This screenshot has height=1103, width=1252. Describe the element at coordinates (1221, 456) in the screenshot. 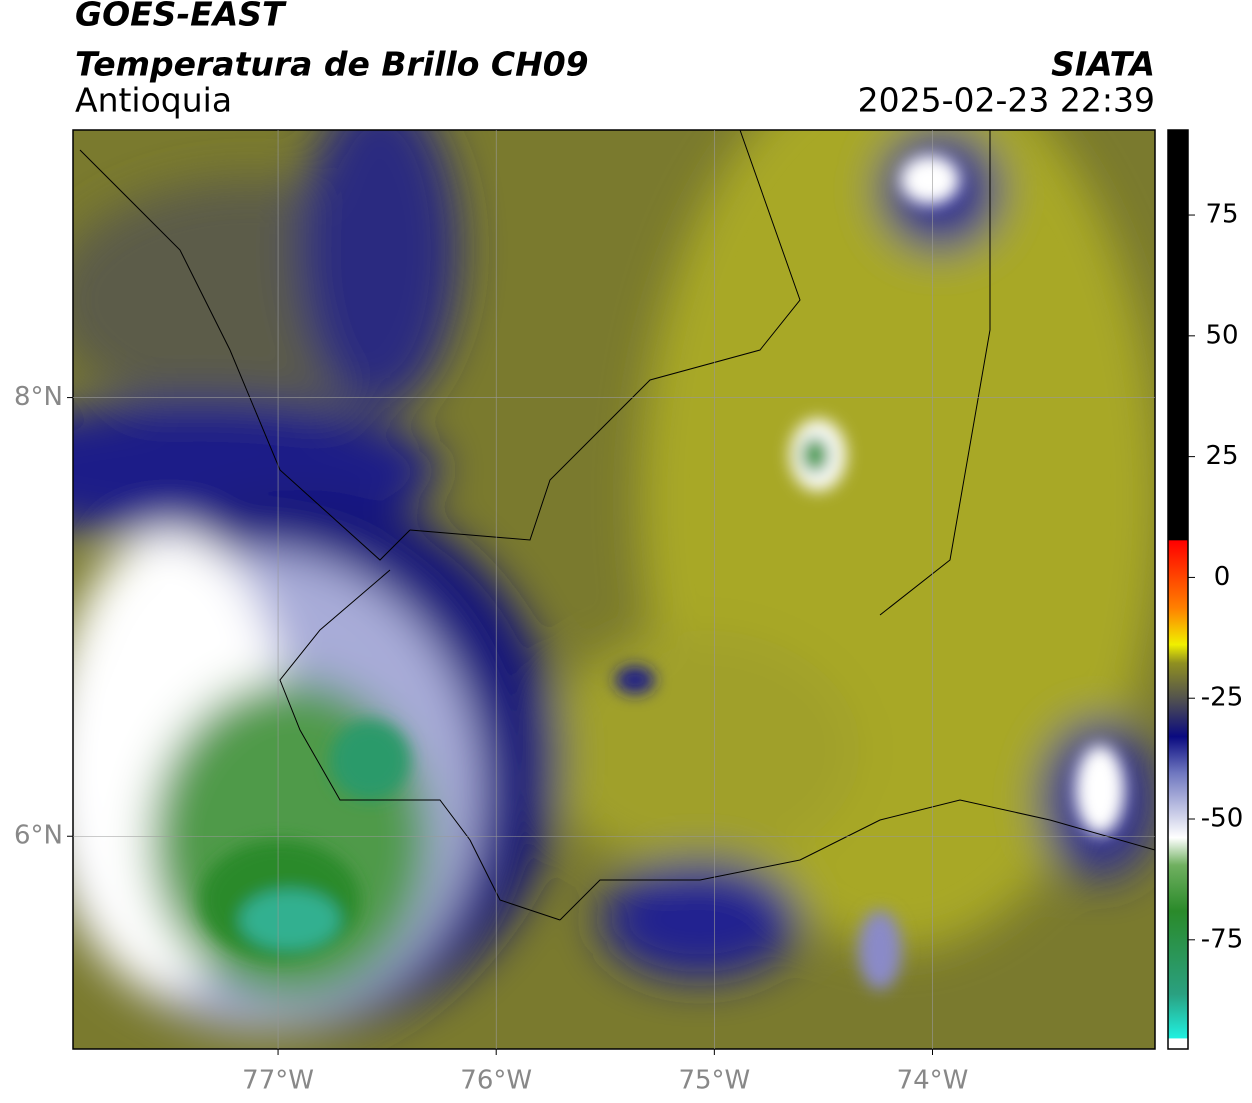

I see `colorbar-tick-label: 25` at that location.